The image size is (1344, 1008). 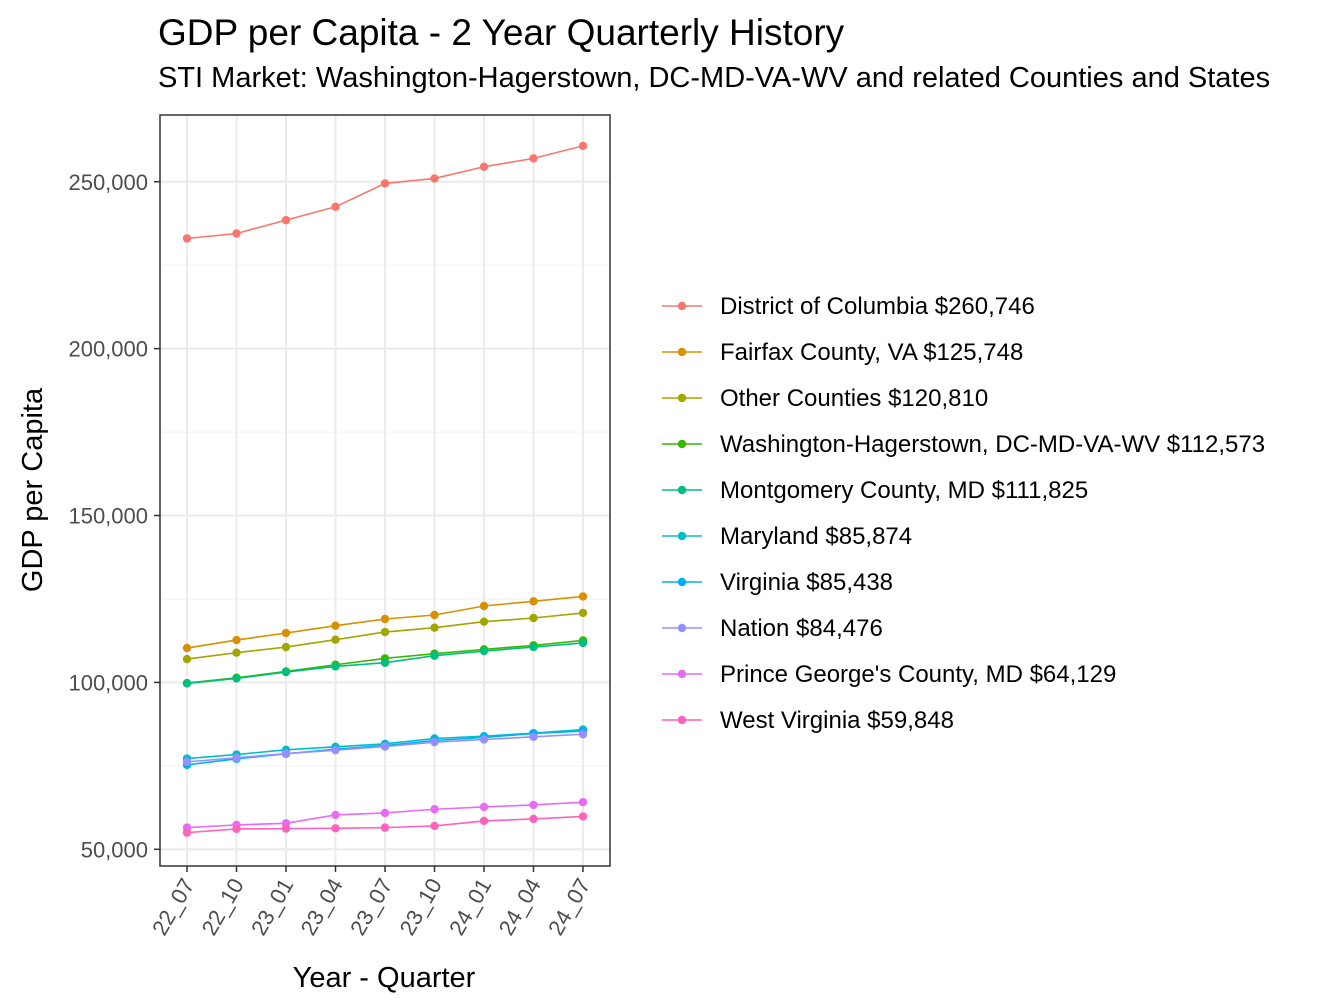 I want to click on legend-item: District of Columbia $260,746, so click(x=848, y=306).